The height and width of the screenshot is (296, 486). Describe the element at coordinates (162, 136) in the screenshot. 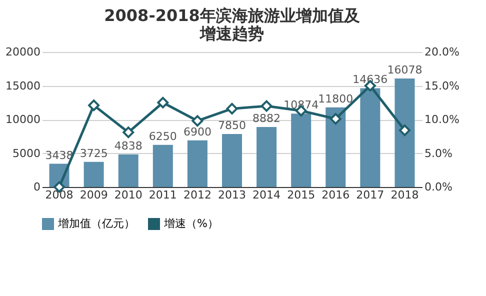

I see `data-label: 6250` at that location.